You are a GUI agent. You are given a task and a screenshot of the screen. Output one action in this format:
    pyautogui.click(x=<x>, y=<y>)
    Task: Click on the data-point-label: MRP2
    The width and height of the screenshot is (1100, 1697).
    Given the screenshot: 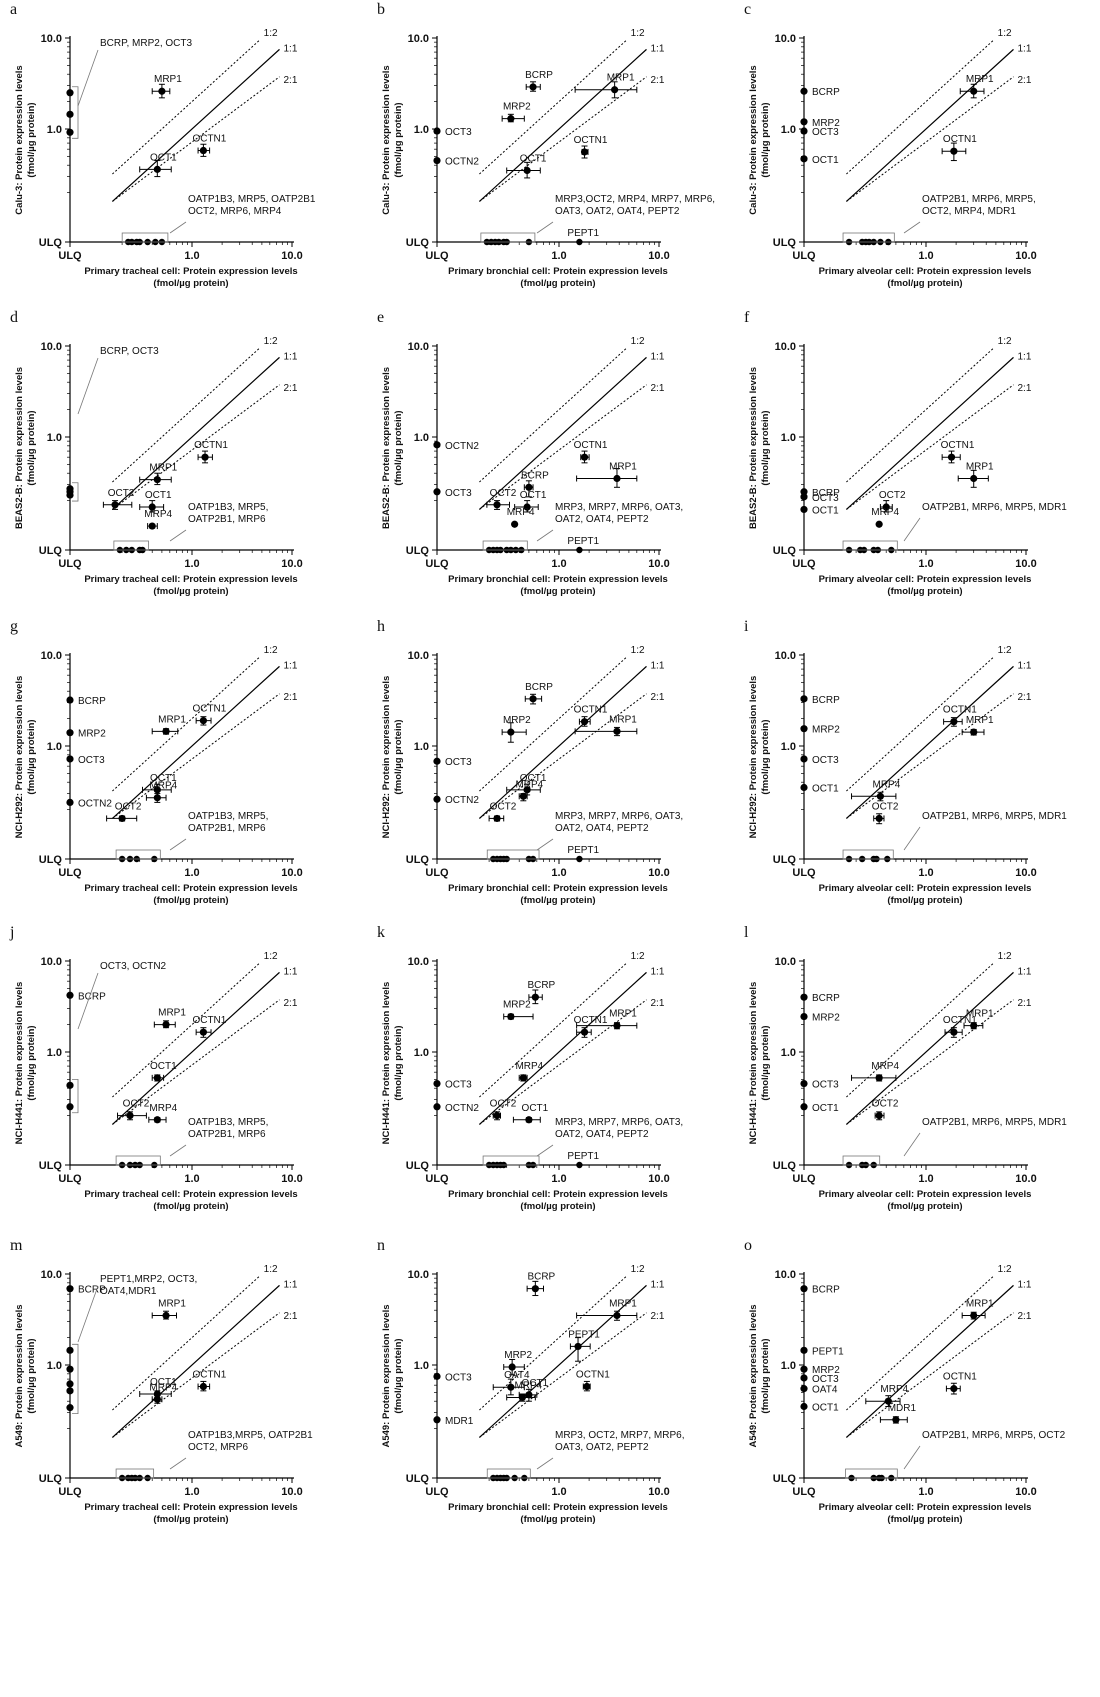 What is the action you would take?
    pyautogui.click(x=517, y=107)
    